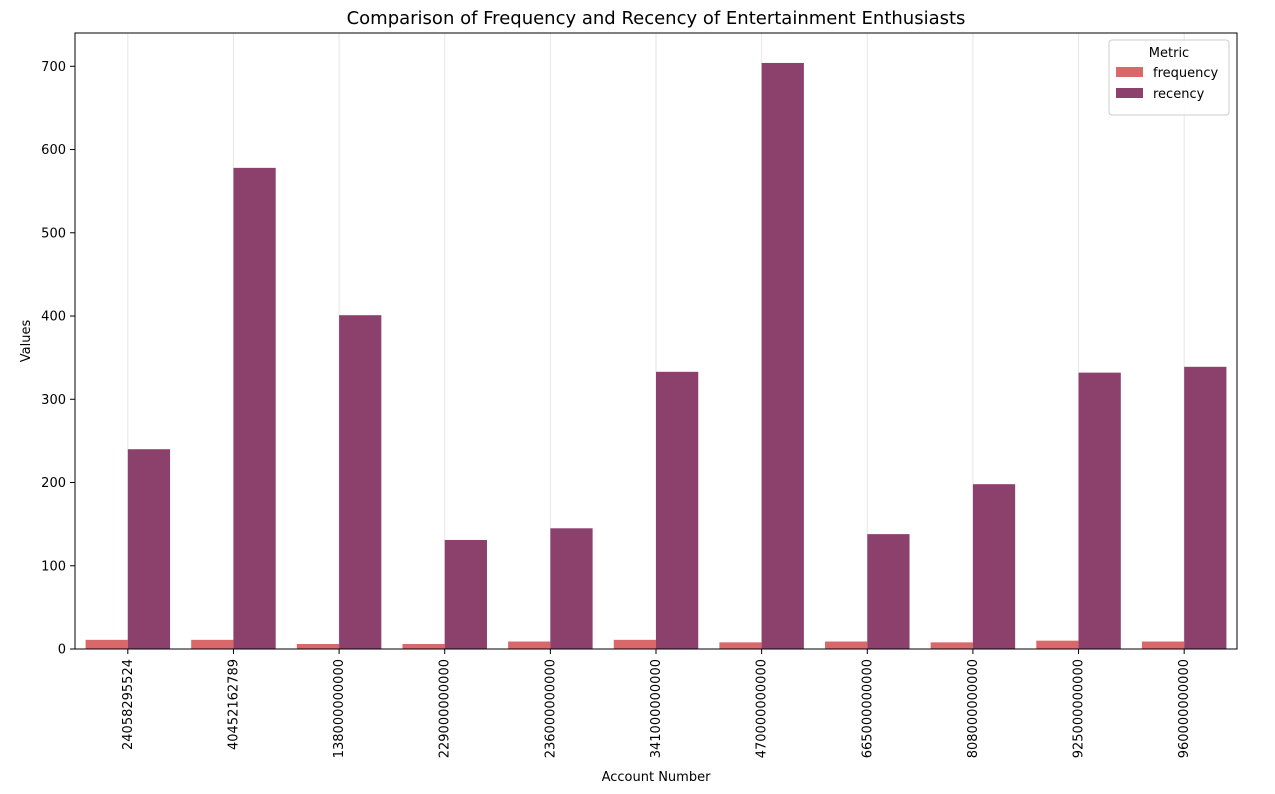 Image resolution: width=1275 pixels, height=794 pixels. Describe the element at coordinates (1184, 708) in the screenshot. I see `x-tick-label: 960000000000` at that location.